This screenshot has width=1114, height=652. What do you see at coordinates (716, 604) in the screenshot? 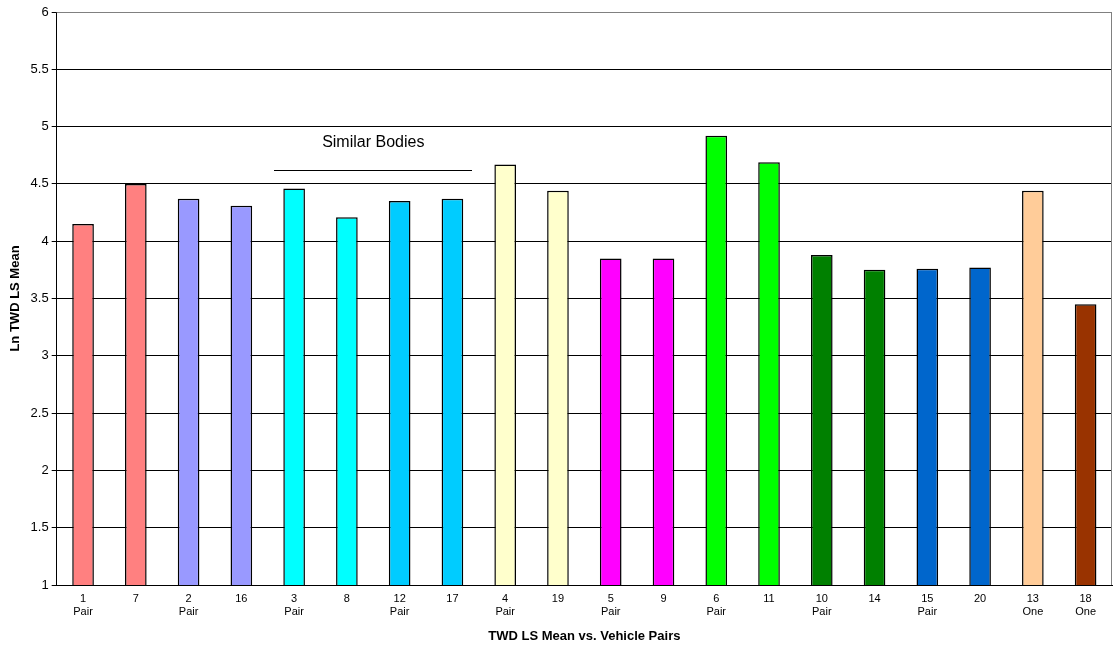
I see `x-tick-label: 6 Pair` at bounding box center [716, 604].